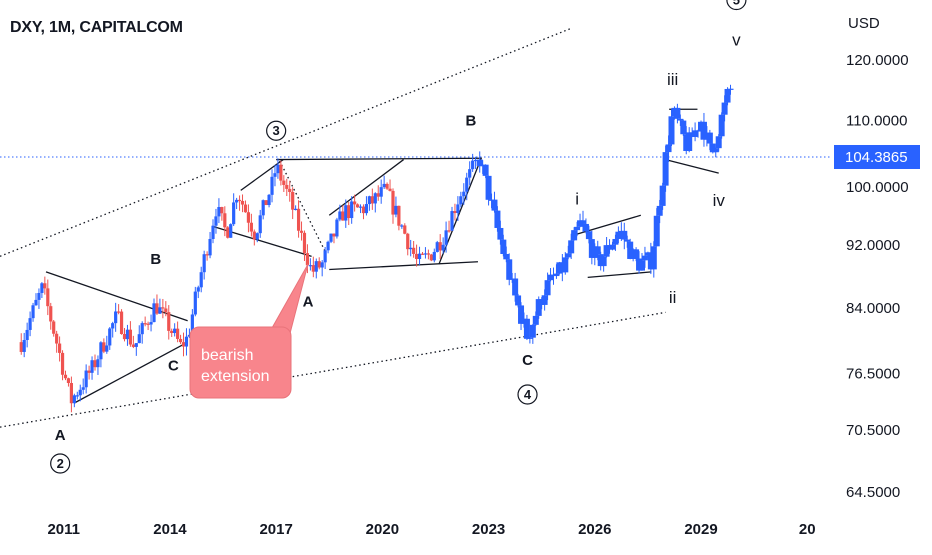 The width and height of the screenshot is (932, 555). I want to click on y-tick-label: 120.0000, so click(877, 60).